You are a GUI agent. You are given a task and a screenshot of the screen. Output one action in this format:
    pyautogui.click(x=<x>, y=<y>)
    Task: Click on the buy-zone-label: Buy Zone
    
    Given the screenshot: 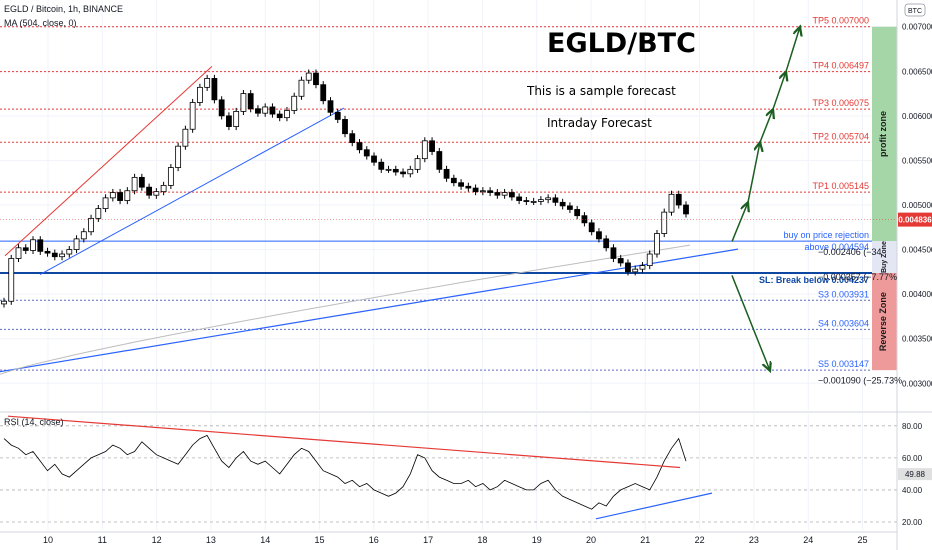 What is the action you would take?
    pyautogui.click(x=884, y=257)
    